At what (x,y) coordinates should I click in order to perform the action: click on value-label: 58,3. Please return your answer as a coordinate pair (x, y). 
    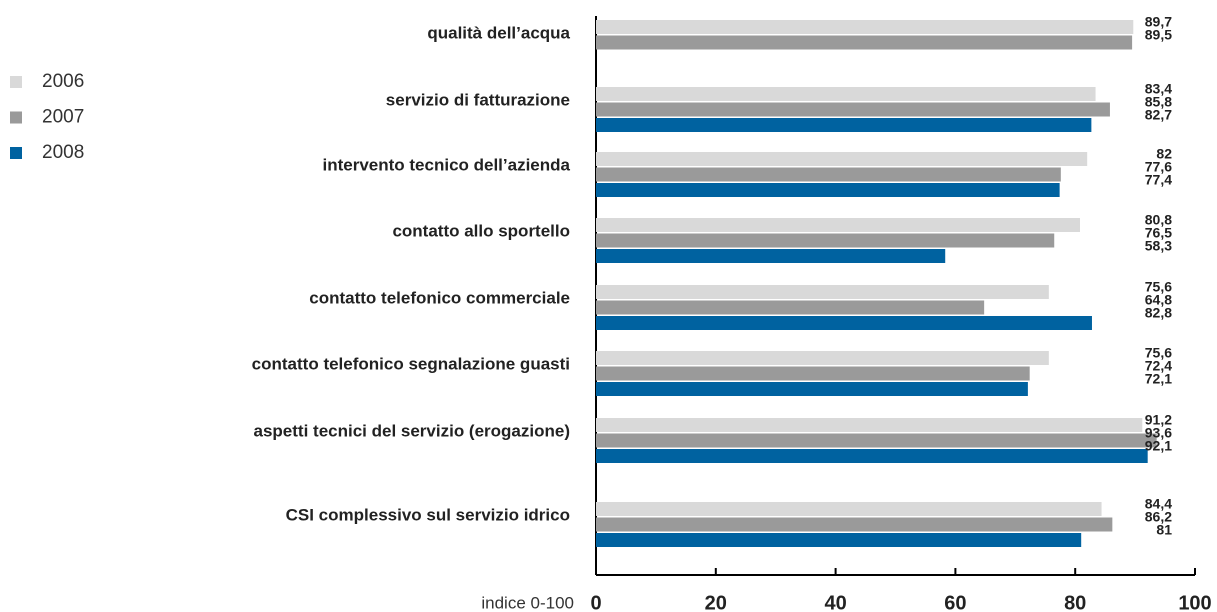
    Looking at the image, I should click on (1158, 246).